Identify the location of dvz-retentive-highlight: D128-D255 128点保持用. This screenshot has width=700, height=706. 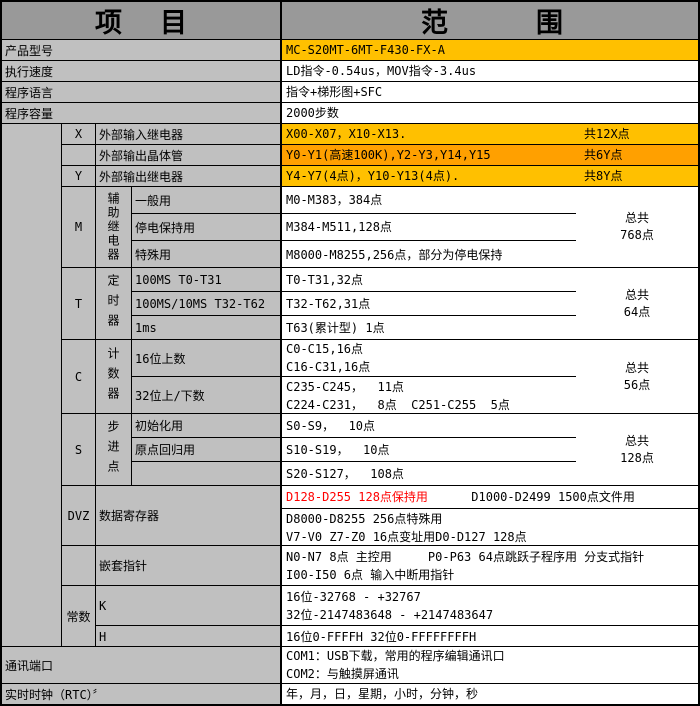
(357, 497).